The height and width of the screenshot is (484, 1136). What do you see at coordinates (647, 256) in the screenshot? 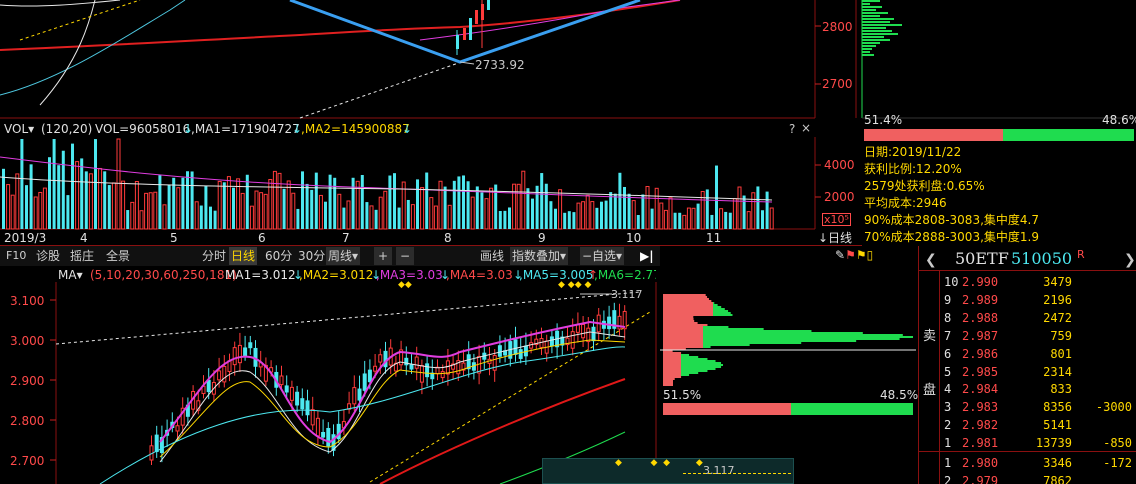
I see `expand-arrow-icon: ▶|` at bounding box center [647, 256].